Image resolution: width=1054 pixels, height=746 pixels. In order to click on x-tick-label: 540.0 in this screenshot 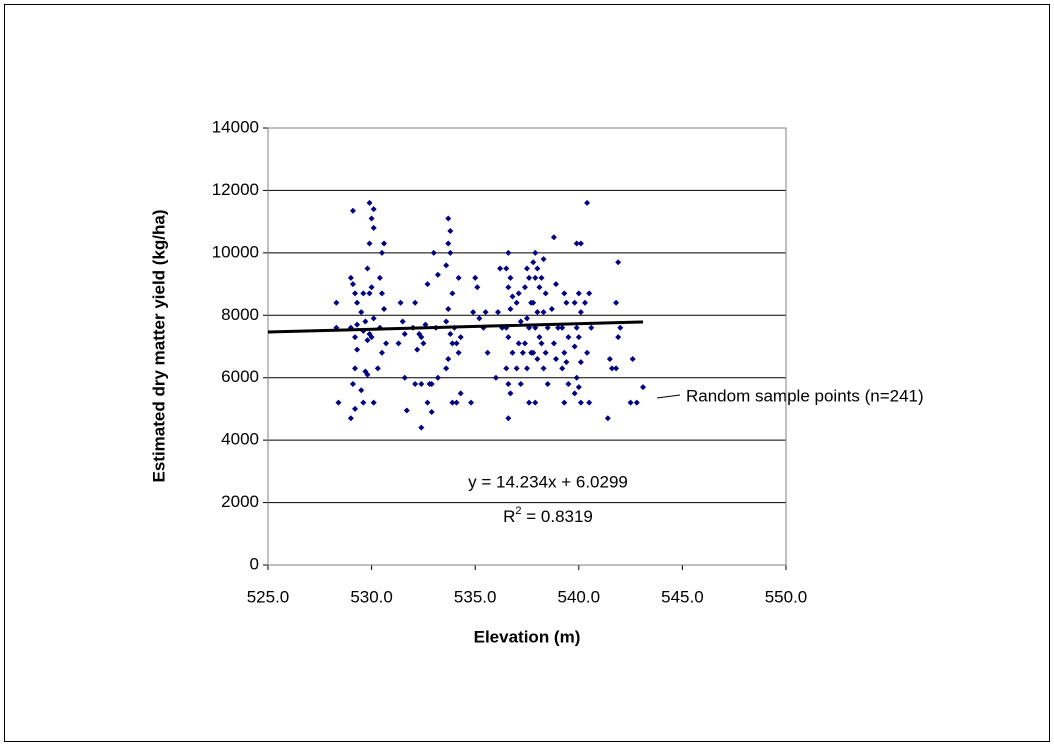, I will do `click(579, 596)`.